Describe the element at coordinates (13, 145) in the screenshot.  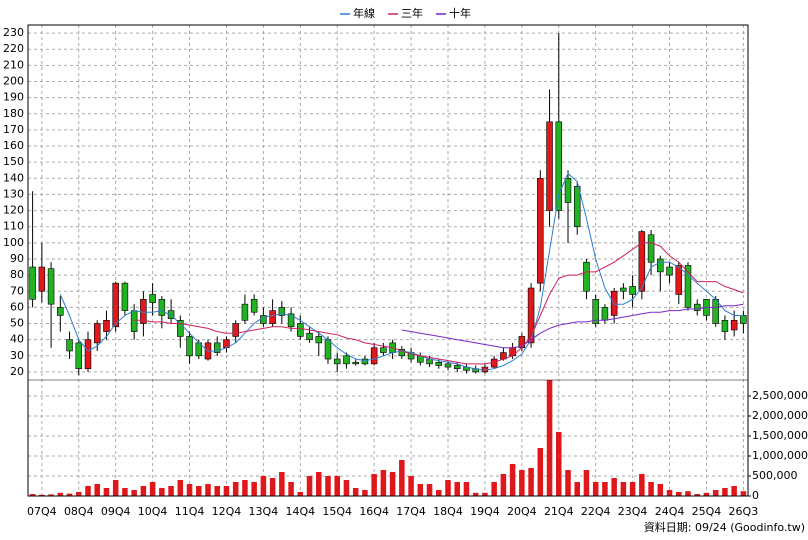
I see `y-tick-label: 160` at that location.